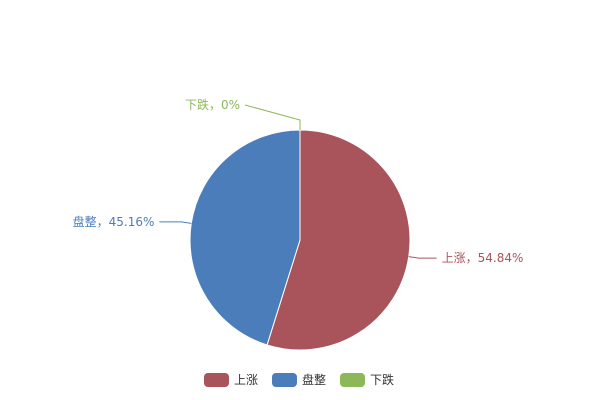 This screenshot has width=600, height=400. What do you see at coordinates (314, 379) in the screenshot?
I see `legend-label-1: 盘整` at bounding box center [314, 379].